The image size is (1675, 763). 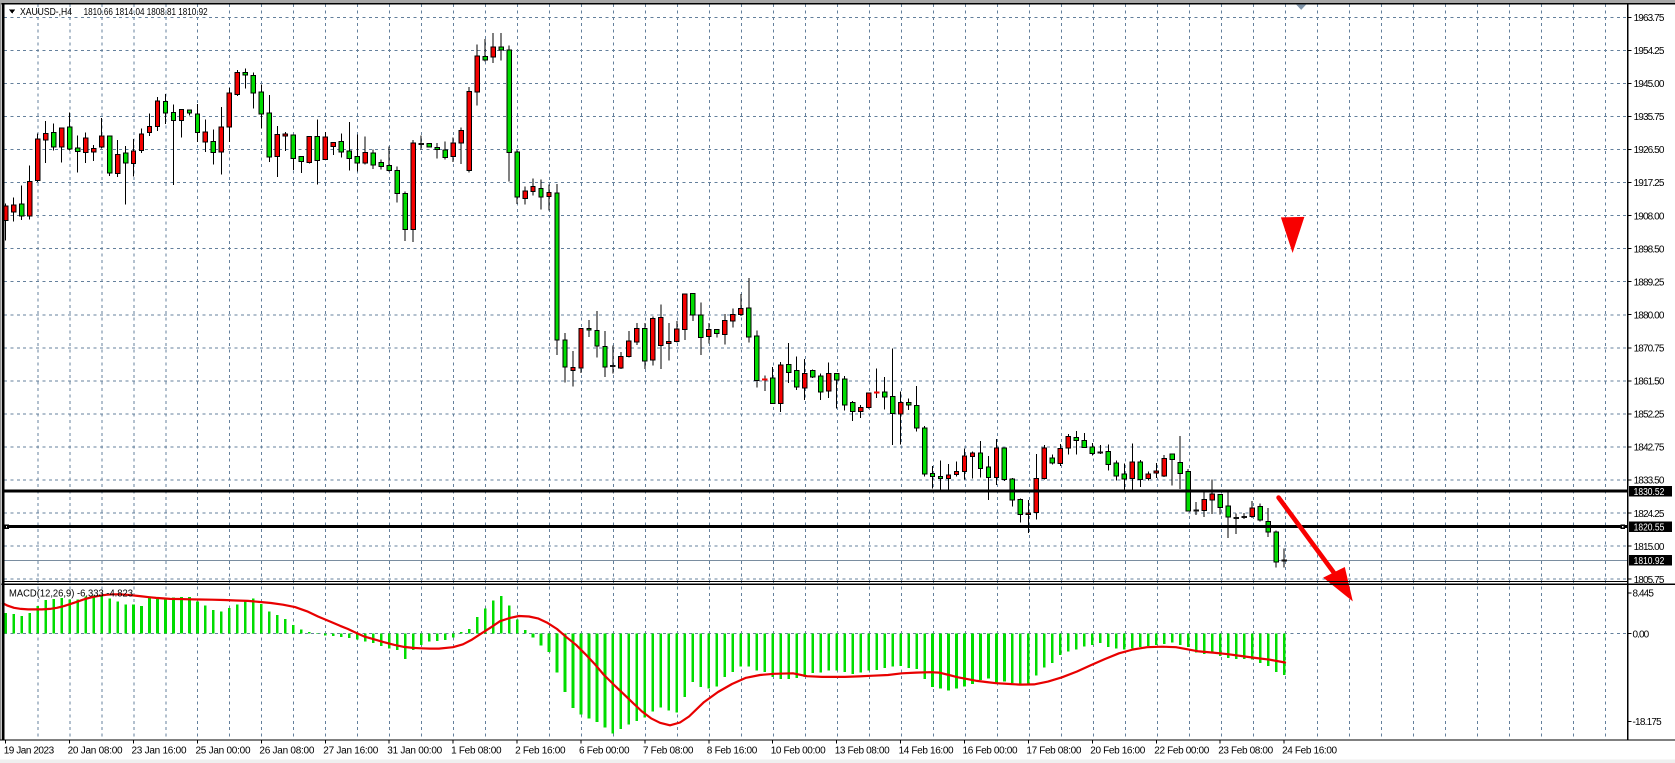 I want to click on svg-text: 10 Feb 00:00, so click(x=798, y=751).